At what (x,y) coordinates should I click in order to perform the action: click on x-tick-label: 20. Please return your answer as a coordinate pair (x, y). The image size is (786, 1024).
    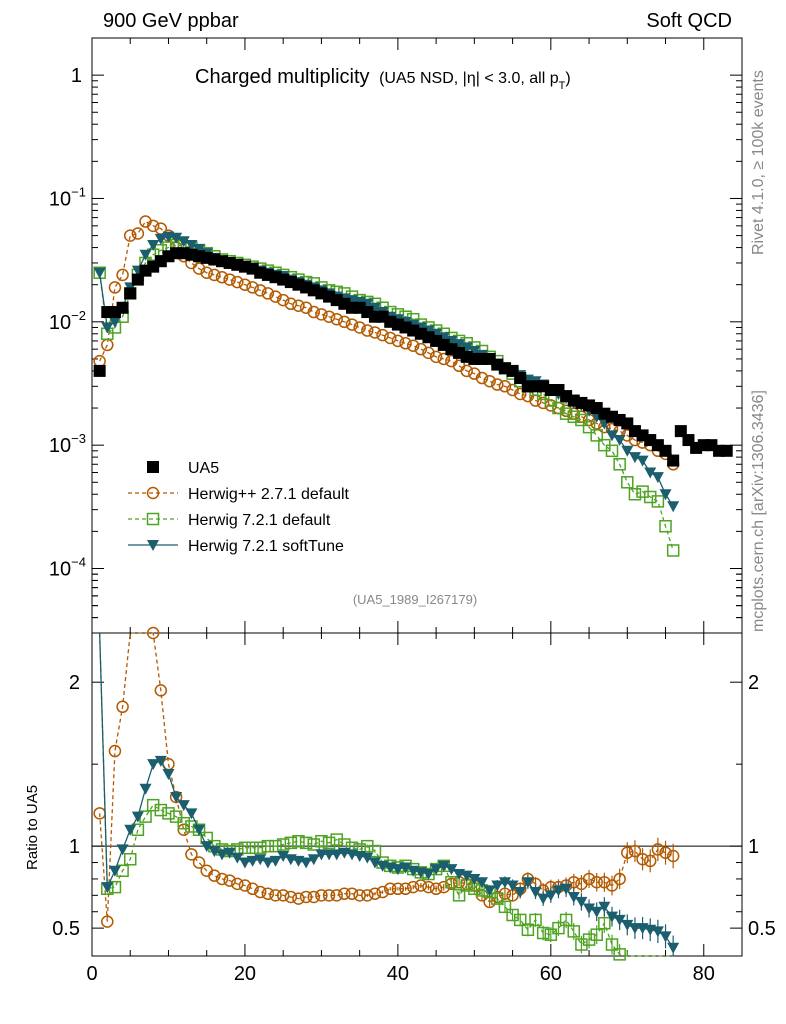
    Looking at the image, I should click on (245, 974).